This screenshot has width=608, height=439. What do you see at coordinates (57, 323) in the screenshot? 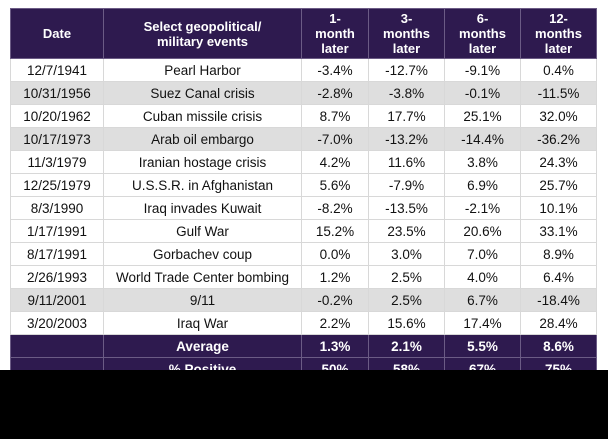
I see `table-cell: 3/20/2003` at bounding box center [57, 323].